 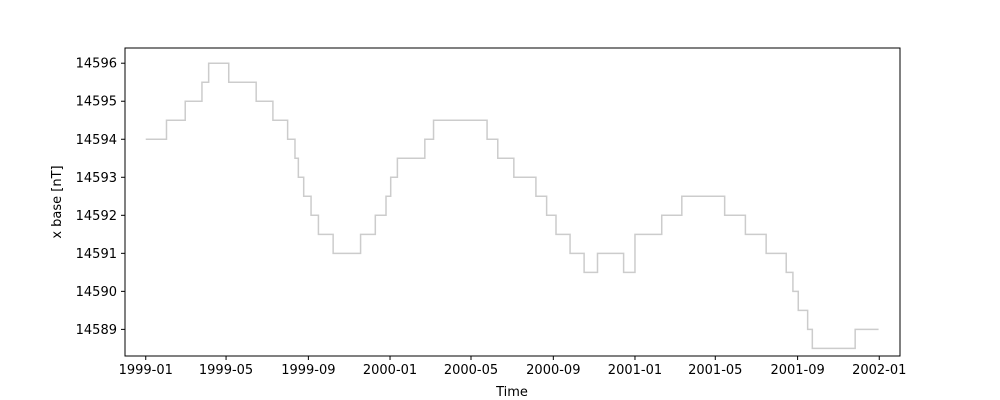 I want to click on y-tick-label: 14593, so click(x=96, y=178).